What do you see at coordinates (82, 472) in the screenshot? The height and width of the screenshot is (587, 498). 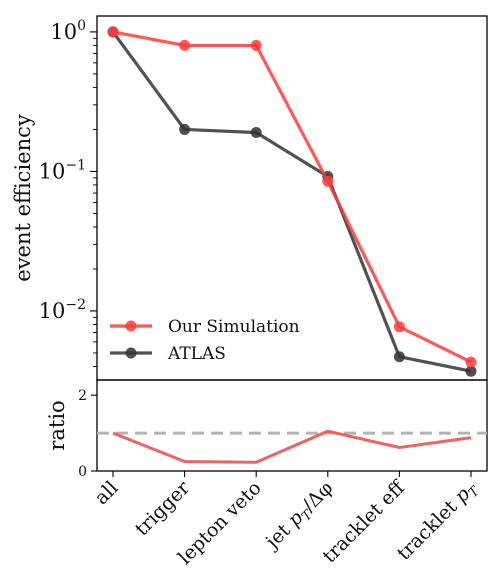 I see `ratio-y-tick-label: 0` at bounding box center [82, 472].